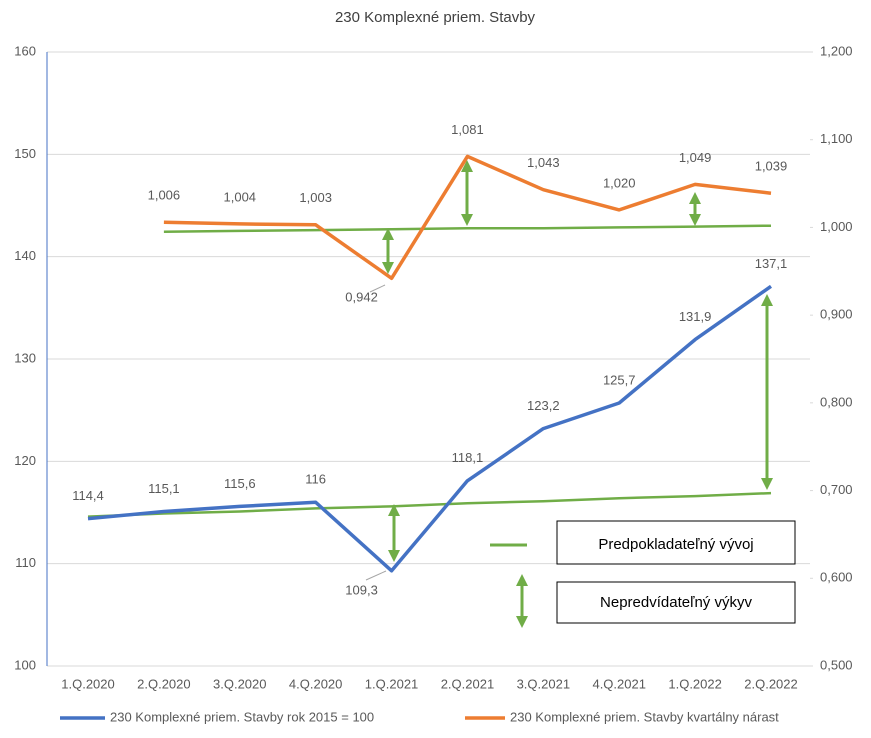 Image resolution: width=871 pixels, height=738 pixels. Describe the element at coordinates (544, 683) in the screenshot. I see `x-tick-label: 3.Q.2021` at that location.